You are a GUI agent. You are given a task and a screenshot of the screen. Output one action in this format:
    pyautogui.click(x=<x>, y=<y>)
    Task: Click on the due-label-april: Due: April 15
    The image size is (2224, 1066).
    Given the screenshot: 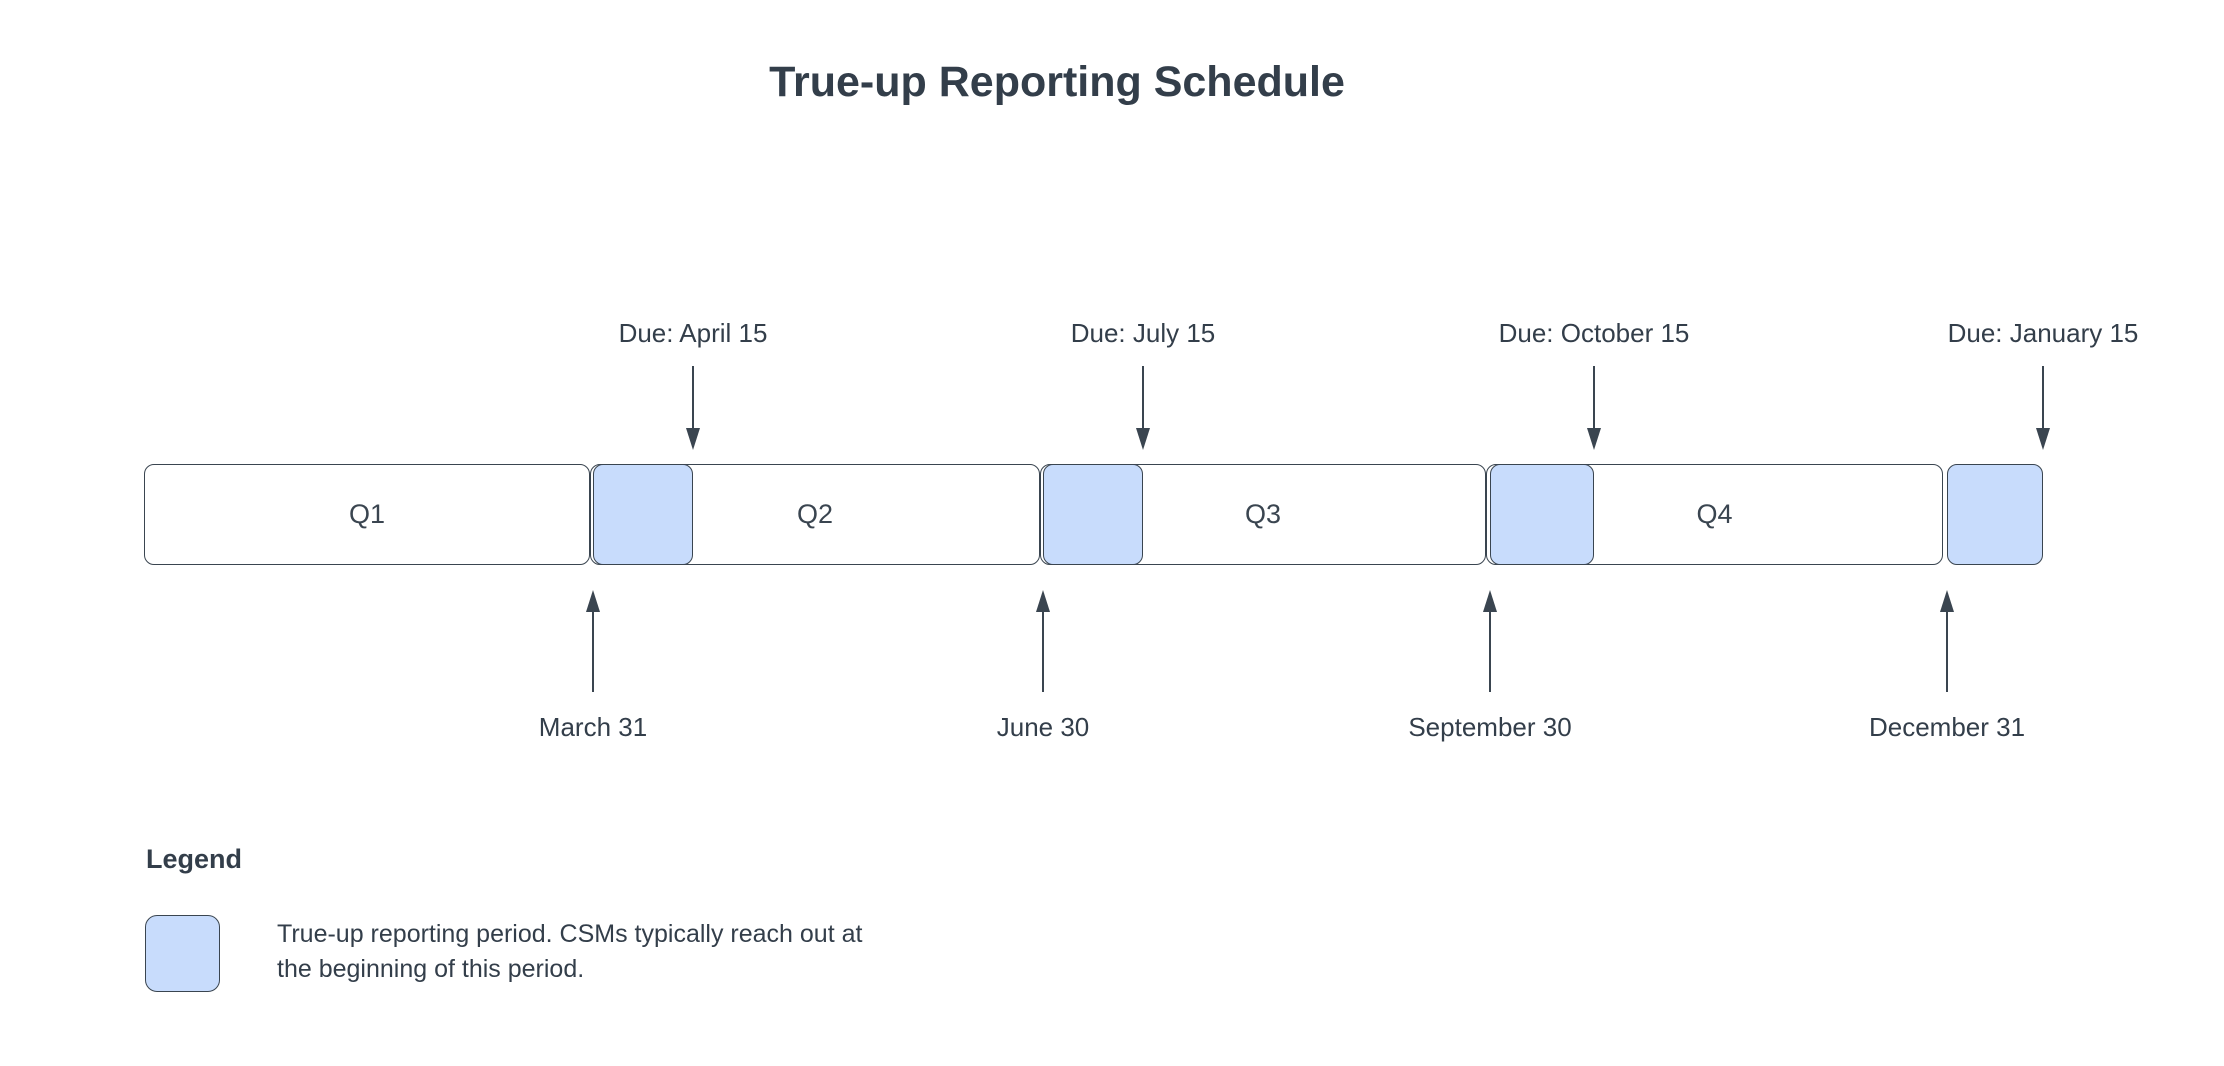 What is the action you would take?
    pyautogui.click(x=693, y=333)
    